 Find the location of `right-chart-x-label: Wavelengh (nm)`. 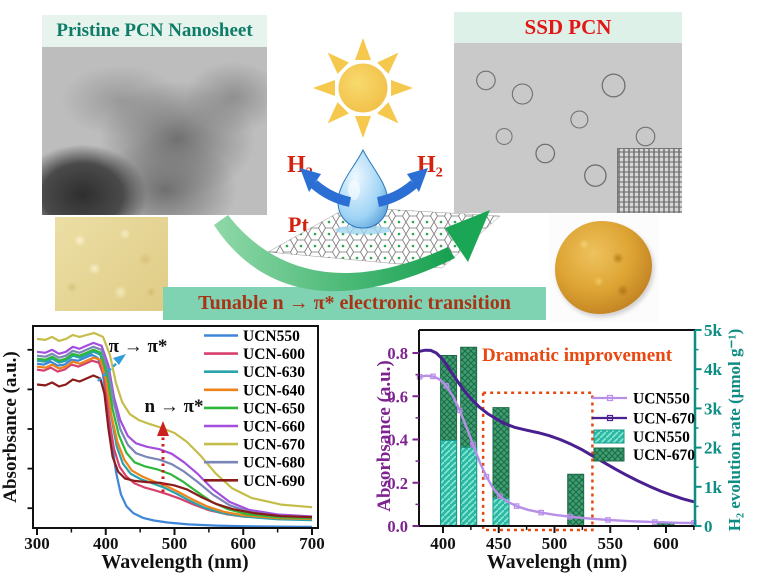

right-chart-x-label: Wavelengh (nm) is located at coordinates (557, 562).